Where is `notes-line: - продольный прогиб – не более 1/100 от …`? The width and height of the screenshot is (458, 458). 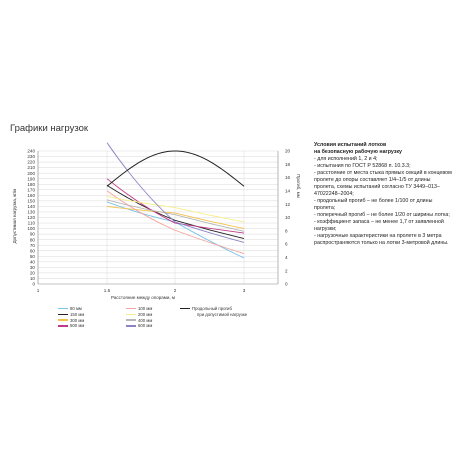 notes-line: - продольный прогиб – не более 1/100 от … is located at coordinates (373, 204).